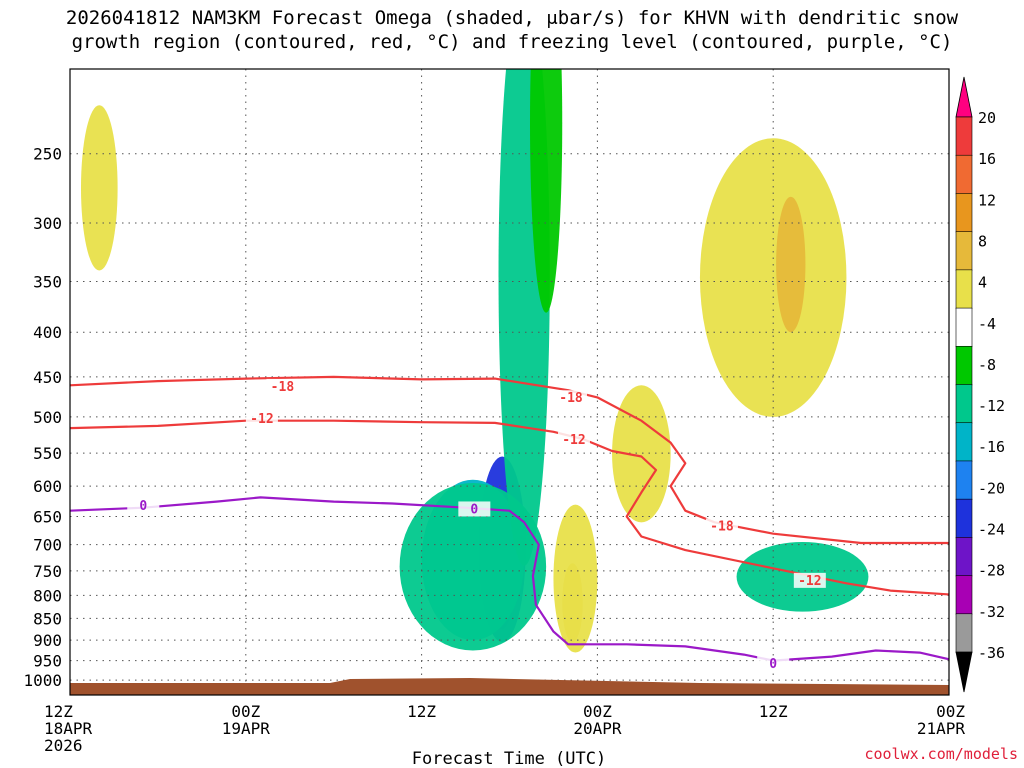  What do you see at coordinates (991, 530) in the screenshot?
I see `colorbar-label: -24` at bounding box center [991, 530].